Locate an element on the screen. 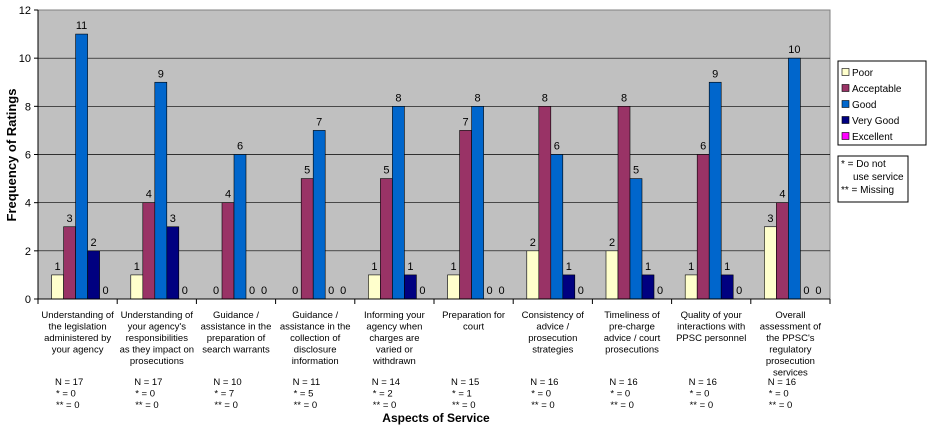 The height and width of the screenshot is (436, 932). y-axis-title: Frequency of Ratings is located at coordinates (11, 155).